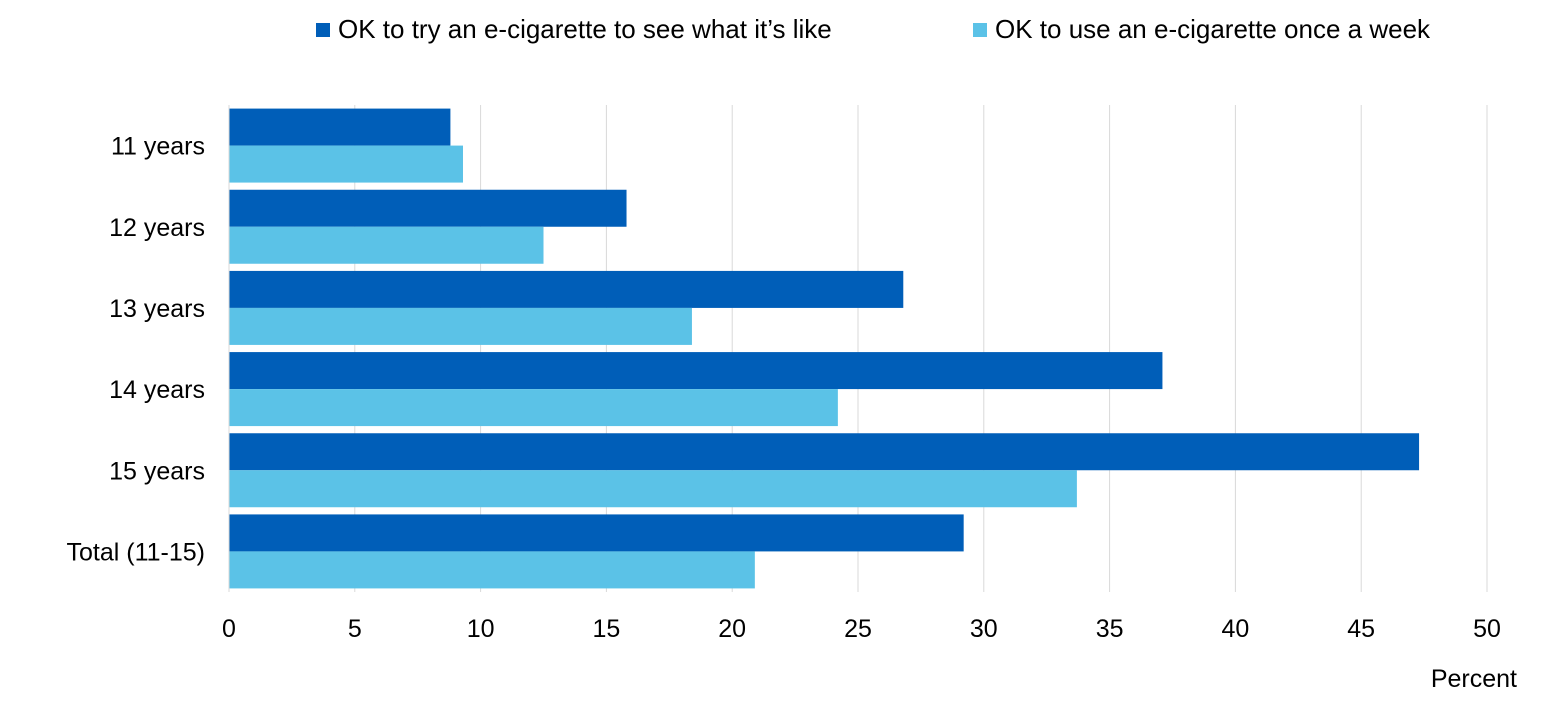 This screenshot has width=1559, height=715. I want to click on y-tick-label: 12 years, so click(157, 228).